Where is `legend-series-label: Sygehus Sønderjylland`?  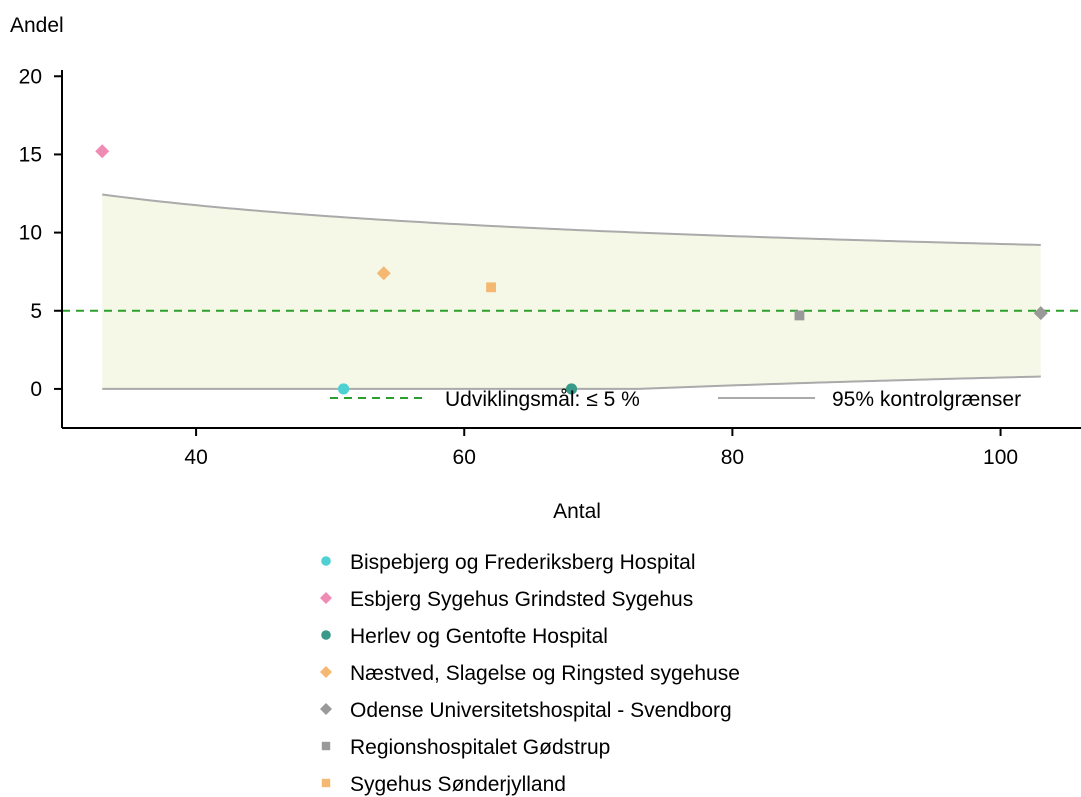 legend-series-label: Sygehus Sønderjylland is located at coordinates (458, 784).